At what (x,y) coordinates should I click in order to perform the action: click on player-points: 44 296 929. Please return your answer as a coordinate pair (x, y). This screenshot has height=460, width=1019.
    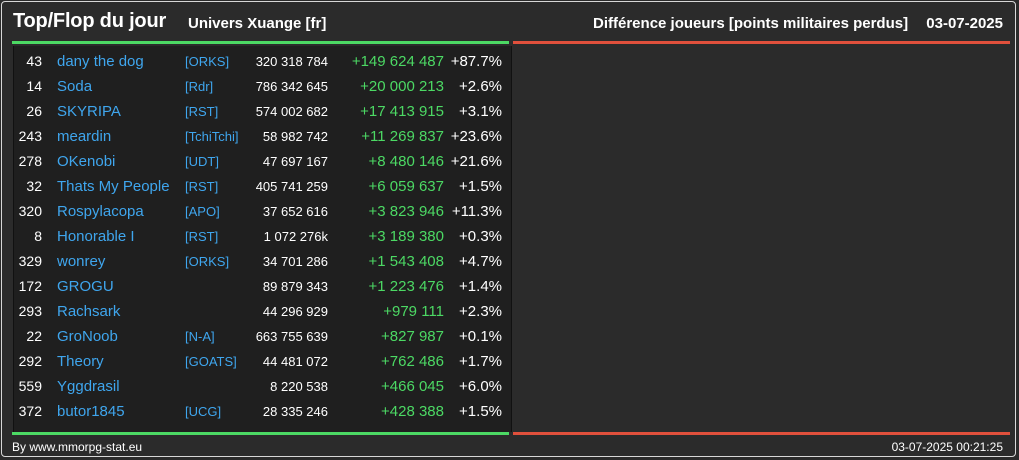
    Looking at the image, I should click on (295, 311).